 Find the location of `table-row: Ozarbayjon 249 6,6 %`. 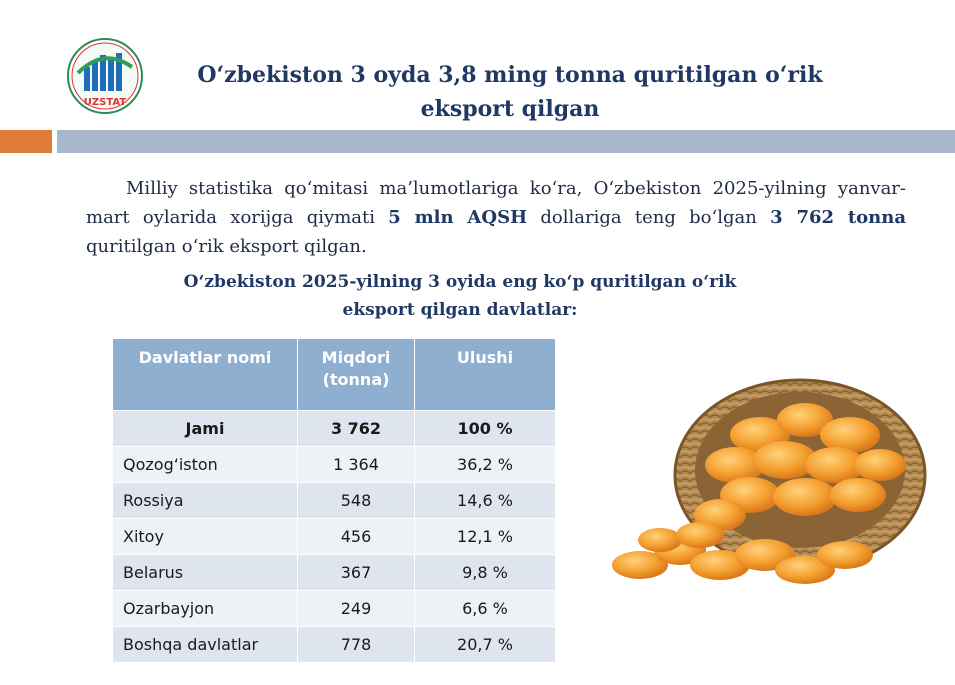

table-row: Ozarbayjon 249 6,6 % is located at coordinates (334, 608).